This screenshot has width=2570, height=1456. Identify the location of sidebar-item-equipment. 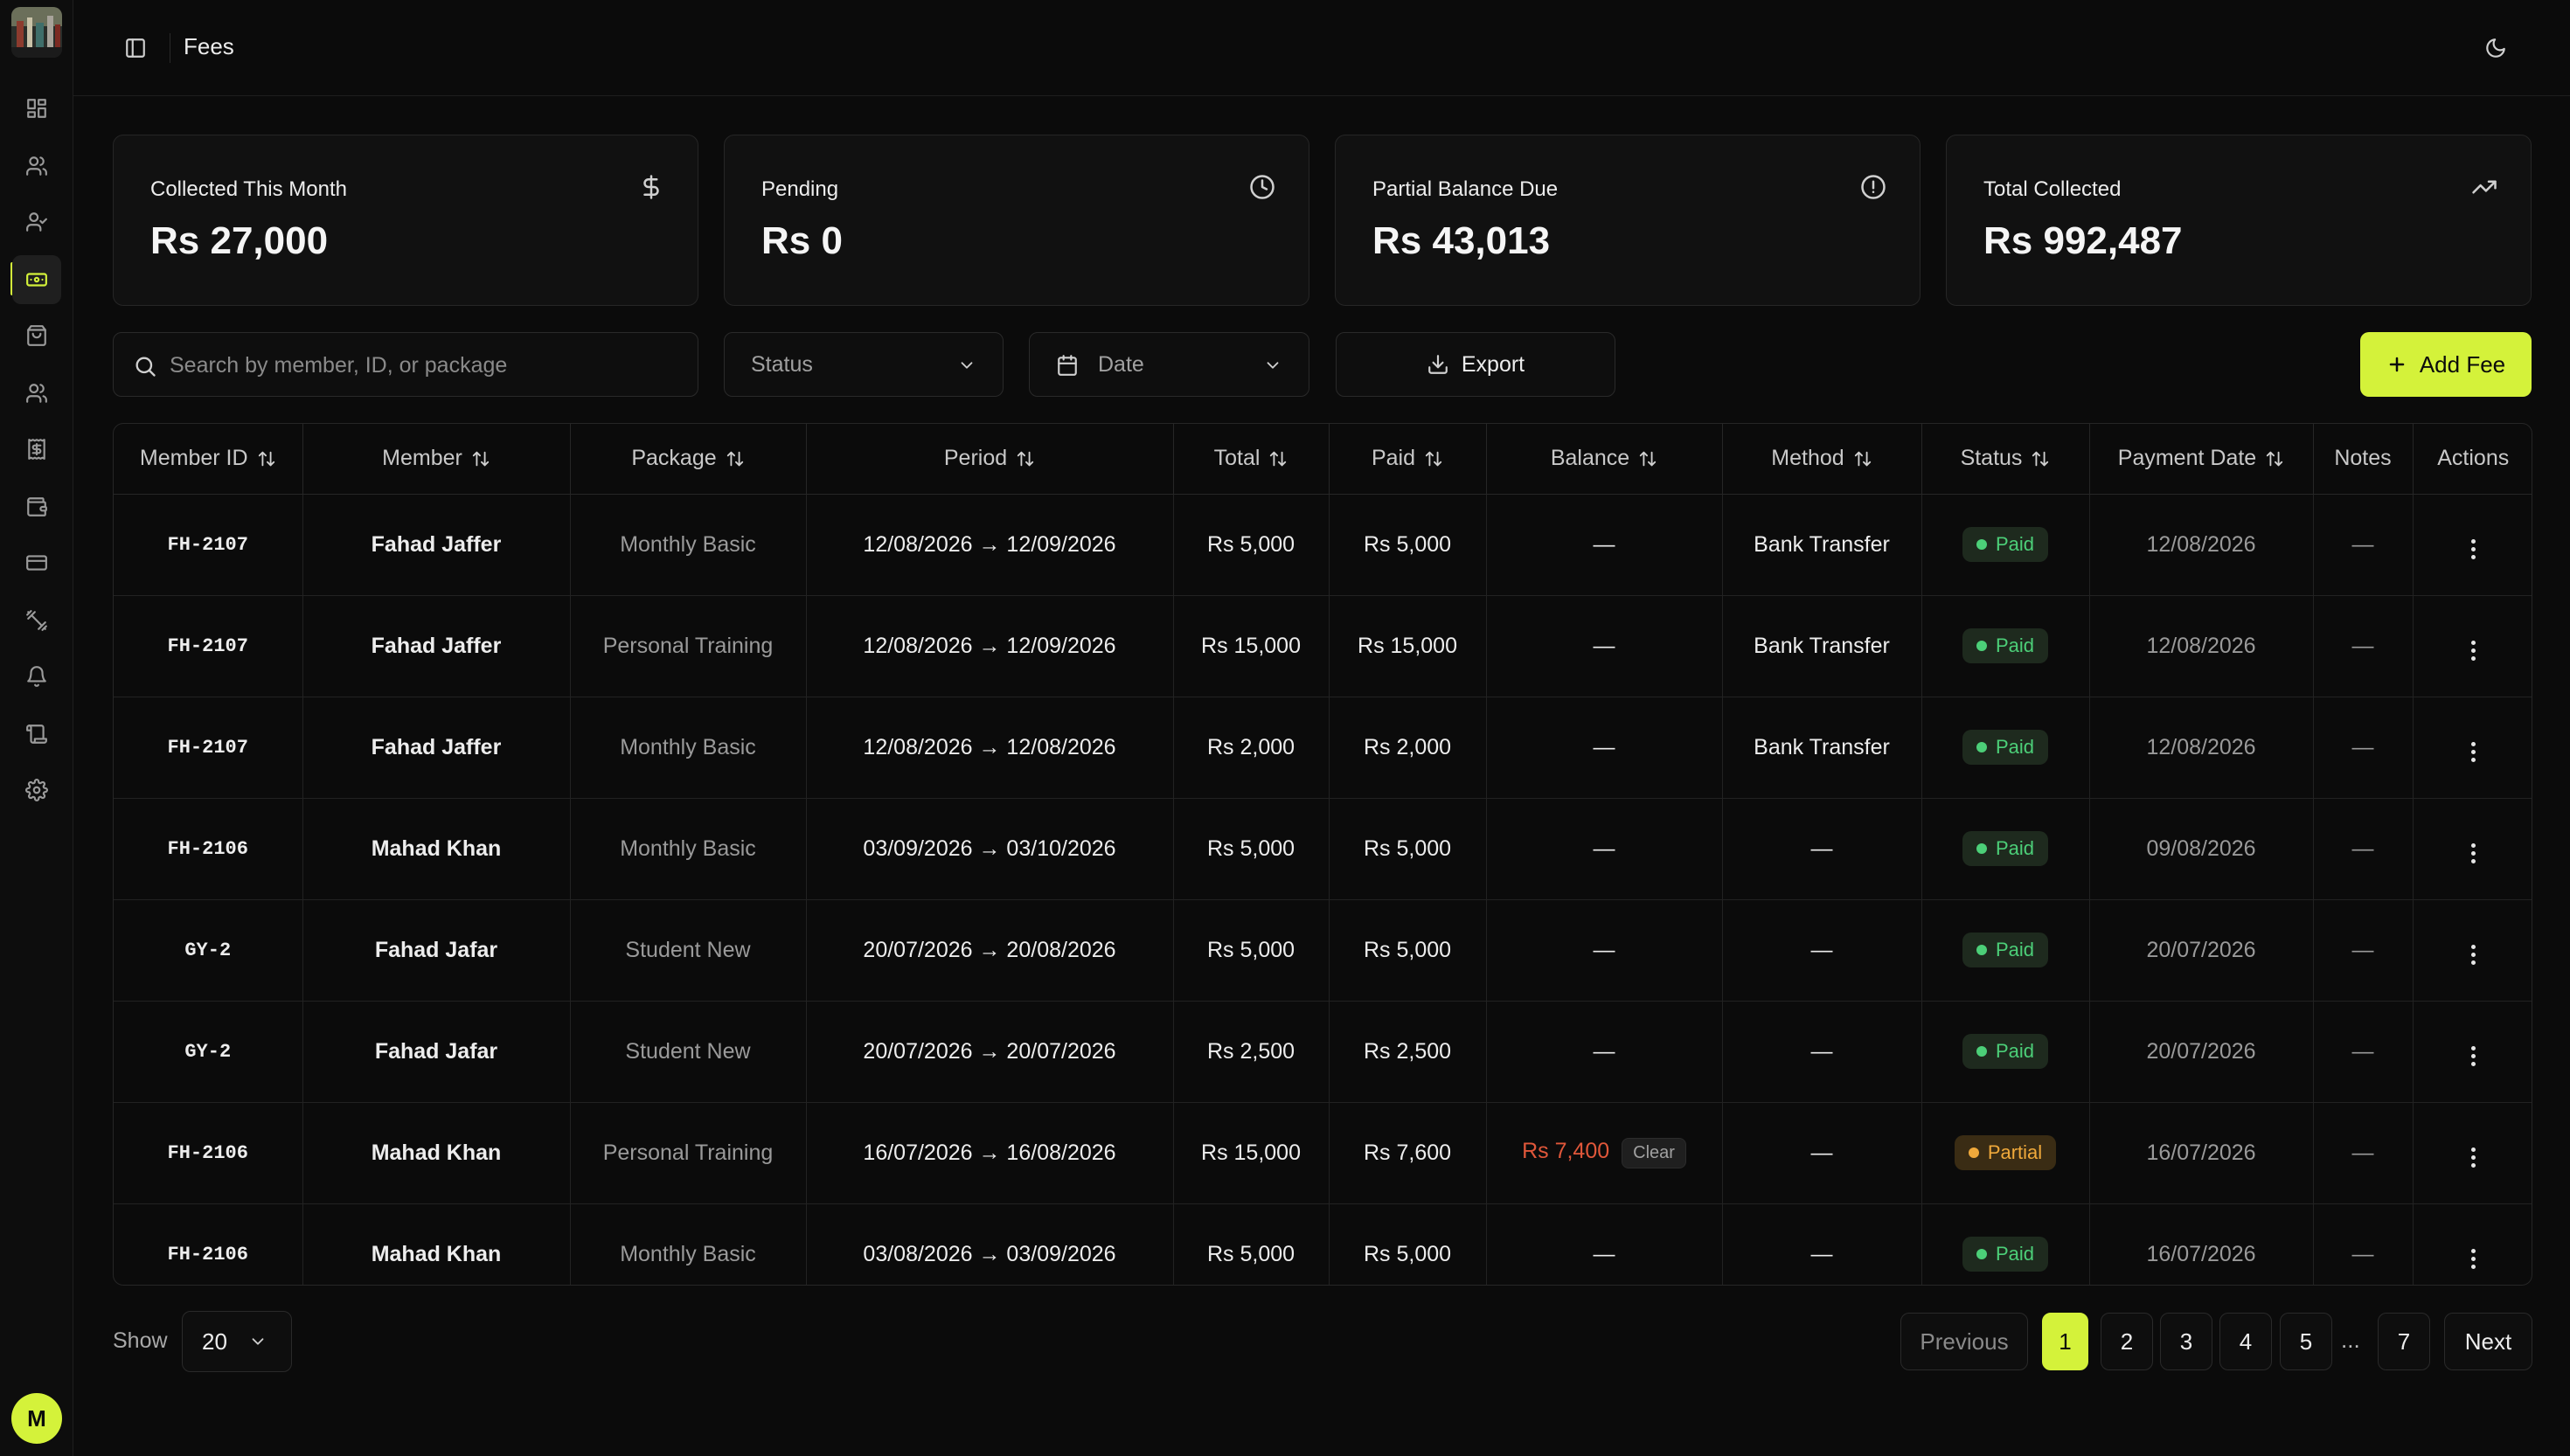
(36, 620).